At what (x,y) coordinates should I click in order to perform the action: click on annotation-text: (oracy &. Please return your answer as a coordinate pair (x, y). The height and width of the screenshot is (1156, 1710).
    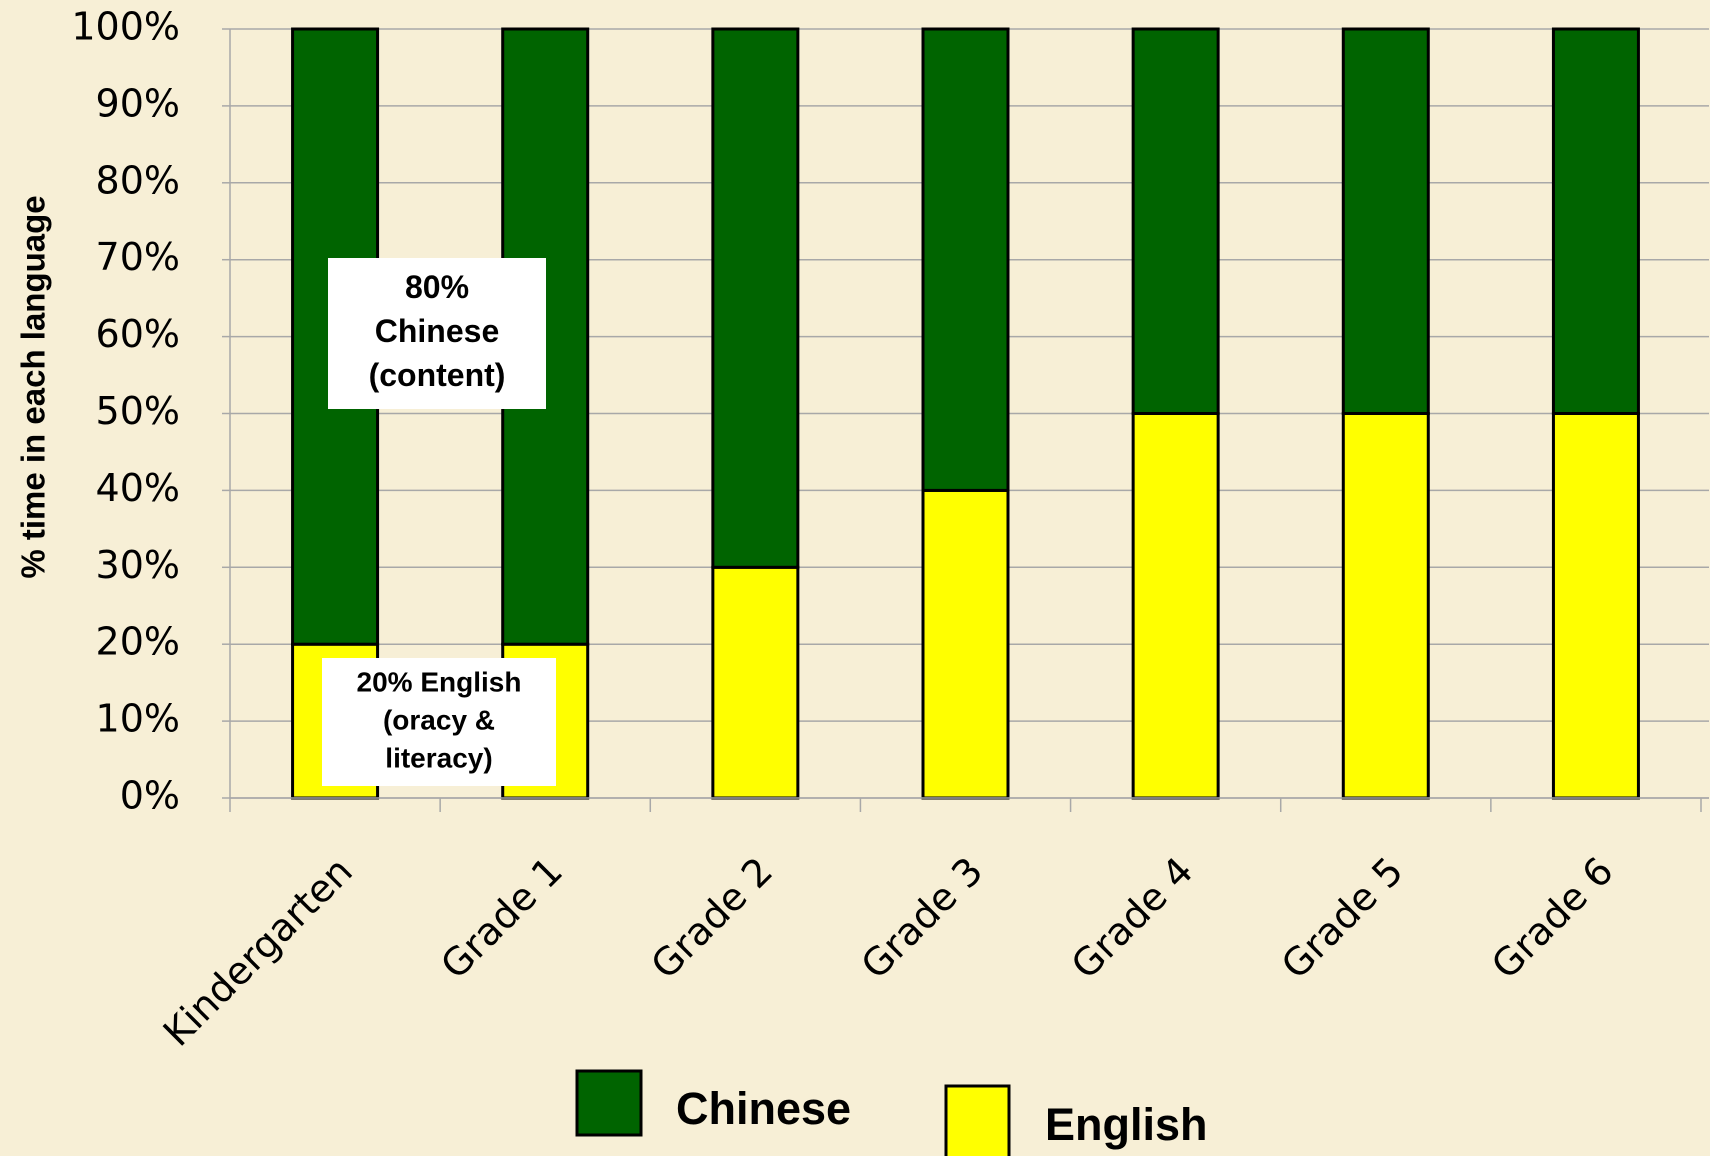
    Looking at the image, I should click on (439, 719).